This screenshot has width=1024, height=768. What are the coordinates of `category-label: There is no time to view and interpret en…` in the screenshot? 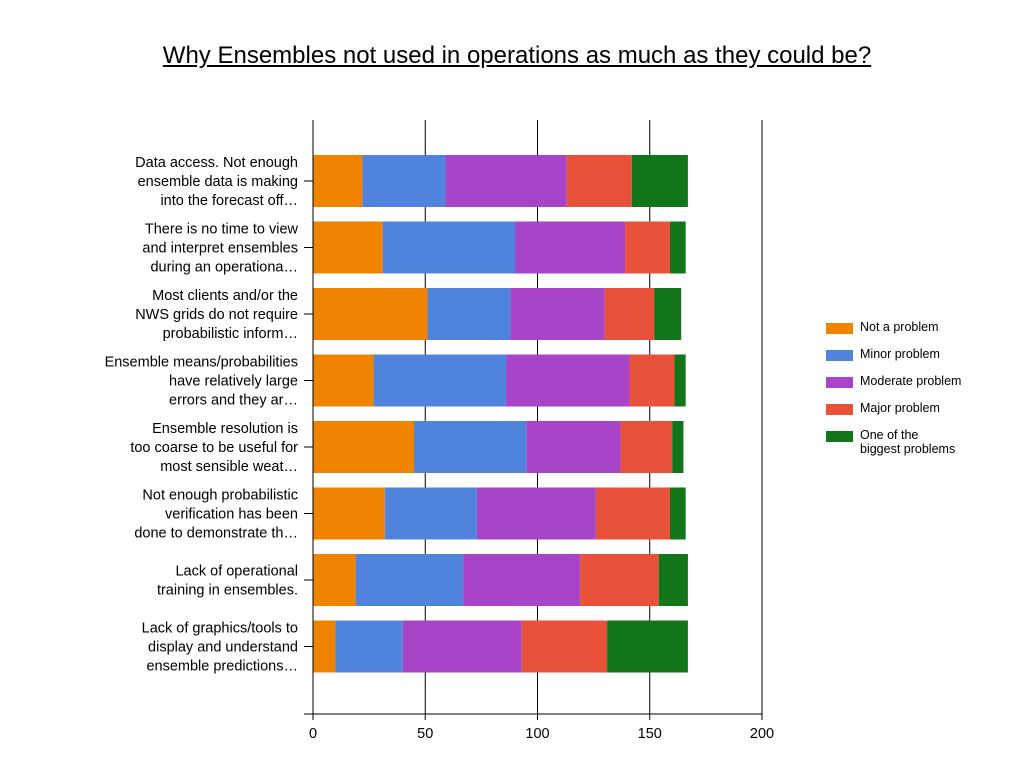 It's located at (220, 249).